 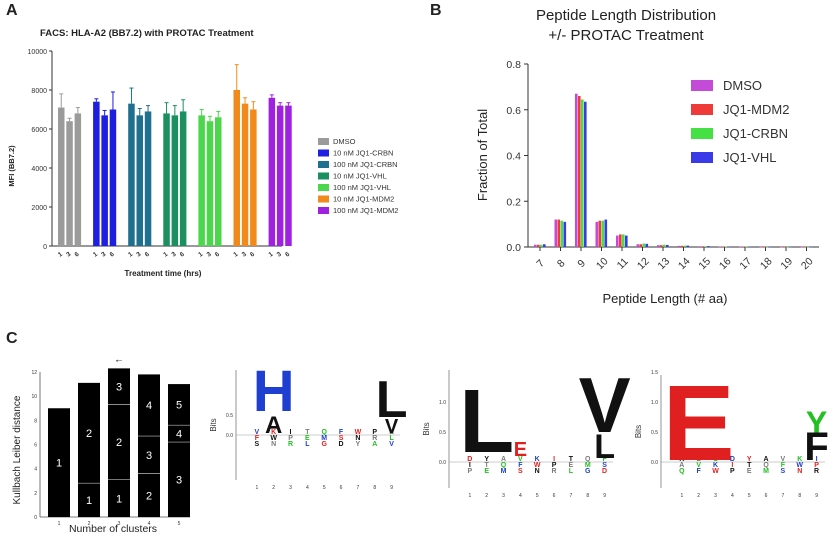 I want to click on logo-big-letter: H, so click(x=274, y=391).